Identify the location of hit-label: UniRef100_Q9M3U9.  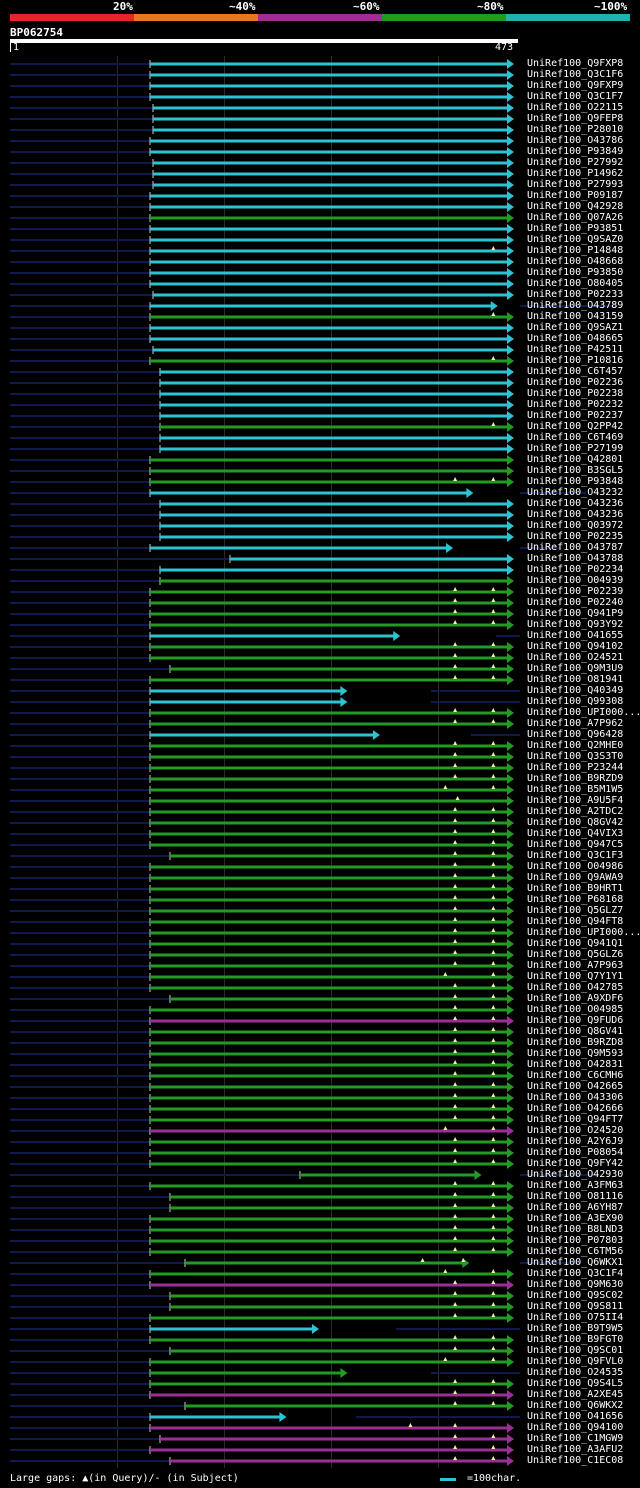
(575, 668).